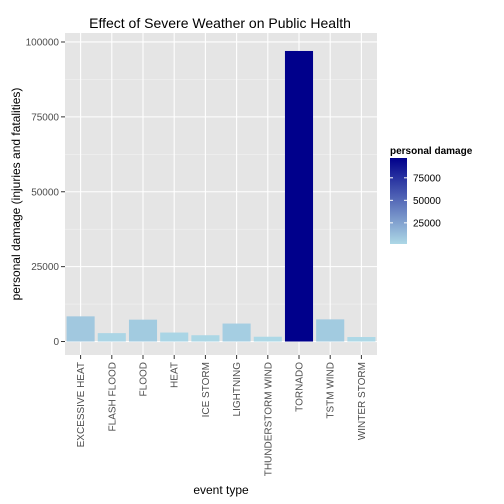  Describe the element at coordinates (45, 117) in the screenshot. I see `y-tick-label: 75000` at that location.